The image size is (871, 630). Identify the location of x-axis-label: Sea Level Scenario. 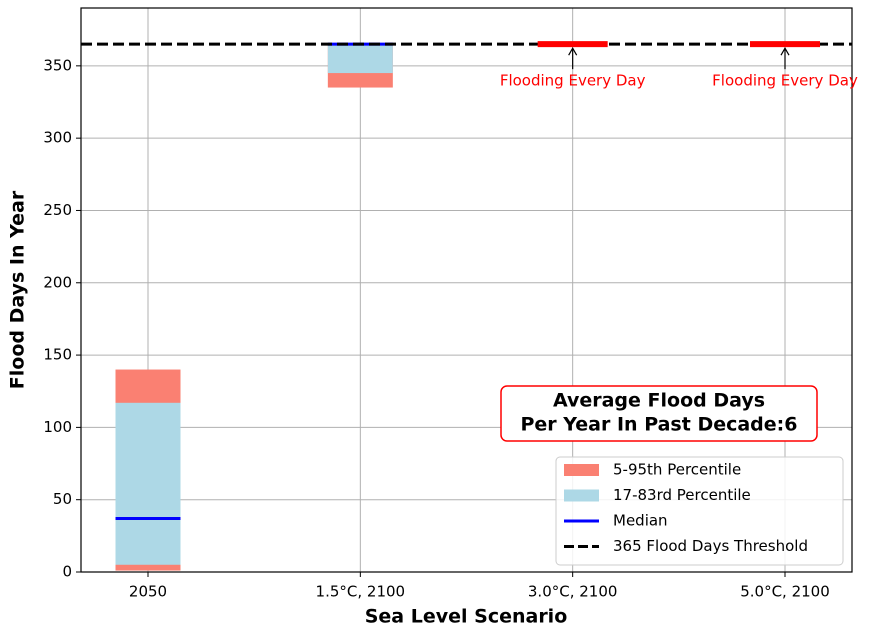
(466, 616).